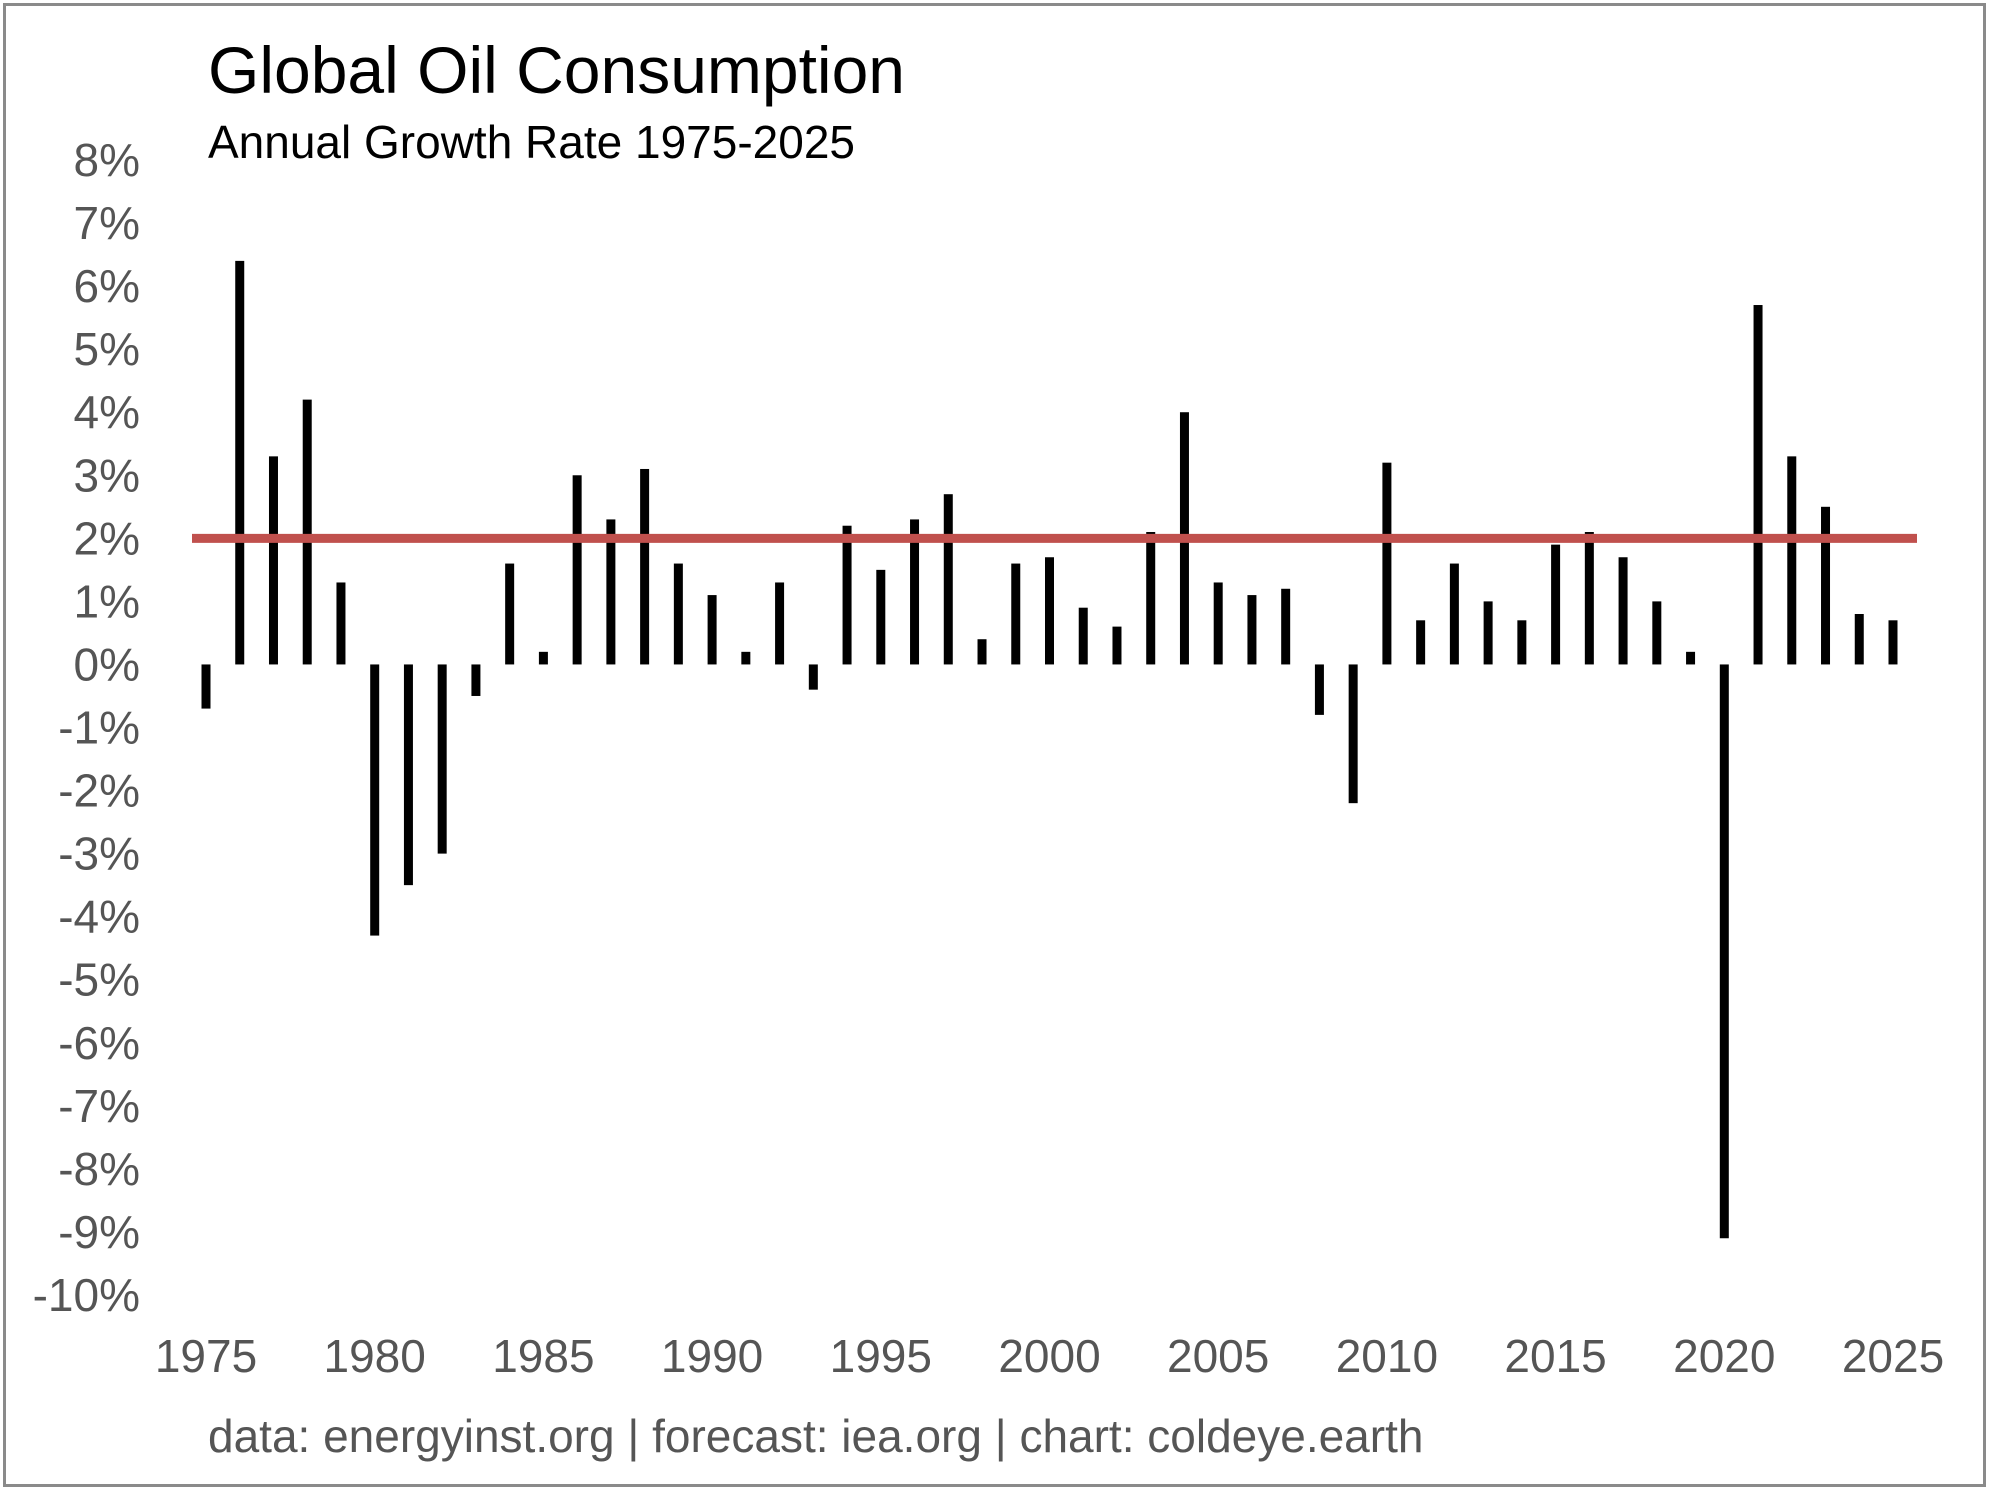  I want to click on chart-subtitle: Annual Growth Rate 1975-2025, so click(531, 142).